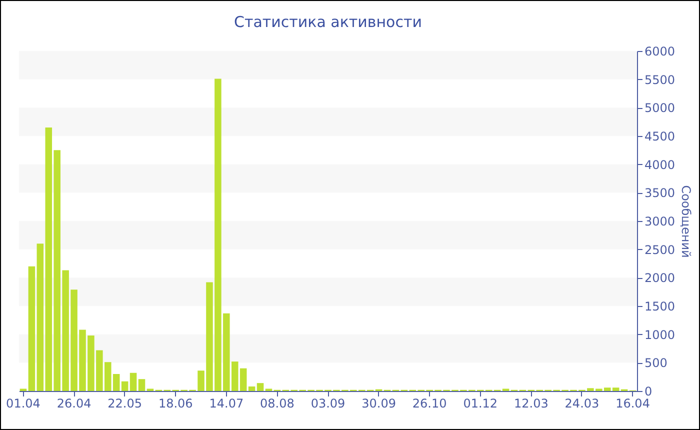 The width and height of the screenshot is (700, 430). What do you see at coordinates (125, 403) in the screenshot?
I see `x-tick-label: 22.05` at bounding box center [125, 403].